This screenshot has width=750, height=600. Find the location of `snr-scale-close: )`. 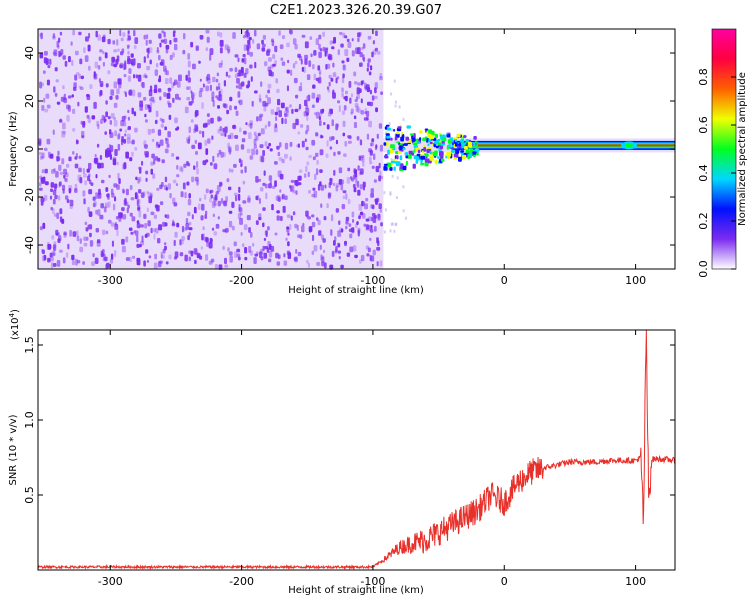

snr-scale-close: ) is located at coordinates (15, 311).